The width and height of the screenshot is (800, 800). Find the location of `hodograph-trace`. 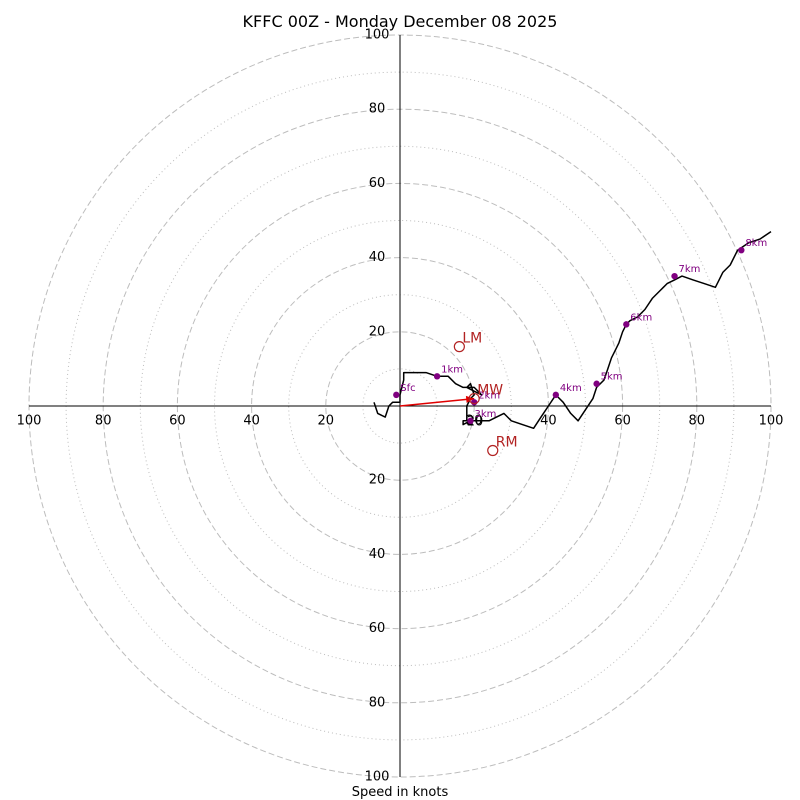

hodograph-trace is located at coordinates (572, 330).